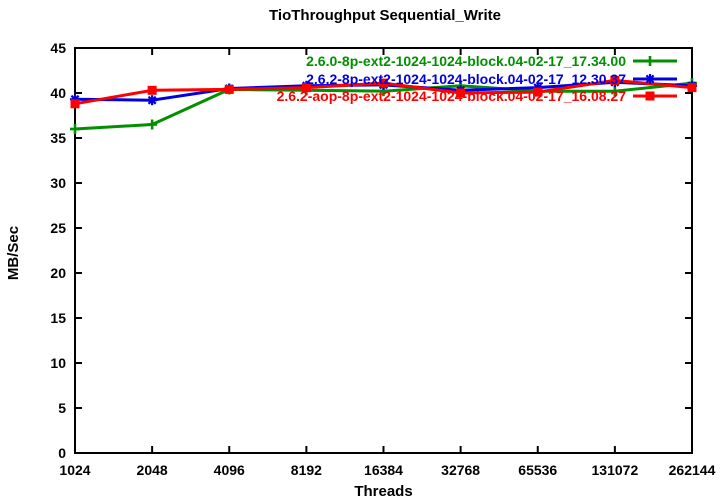 Image resolution: width=720 pixels, height=504 pixels. I want to click on y-tick-label: 35, so click(58, 138).